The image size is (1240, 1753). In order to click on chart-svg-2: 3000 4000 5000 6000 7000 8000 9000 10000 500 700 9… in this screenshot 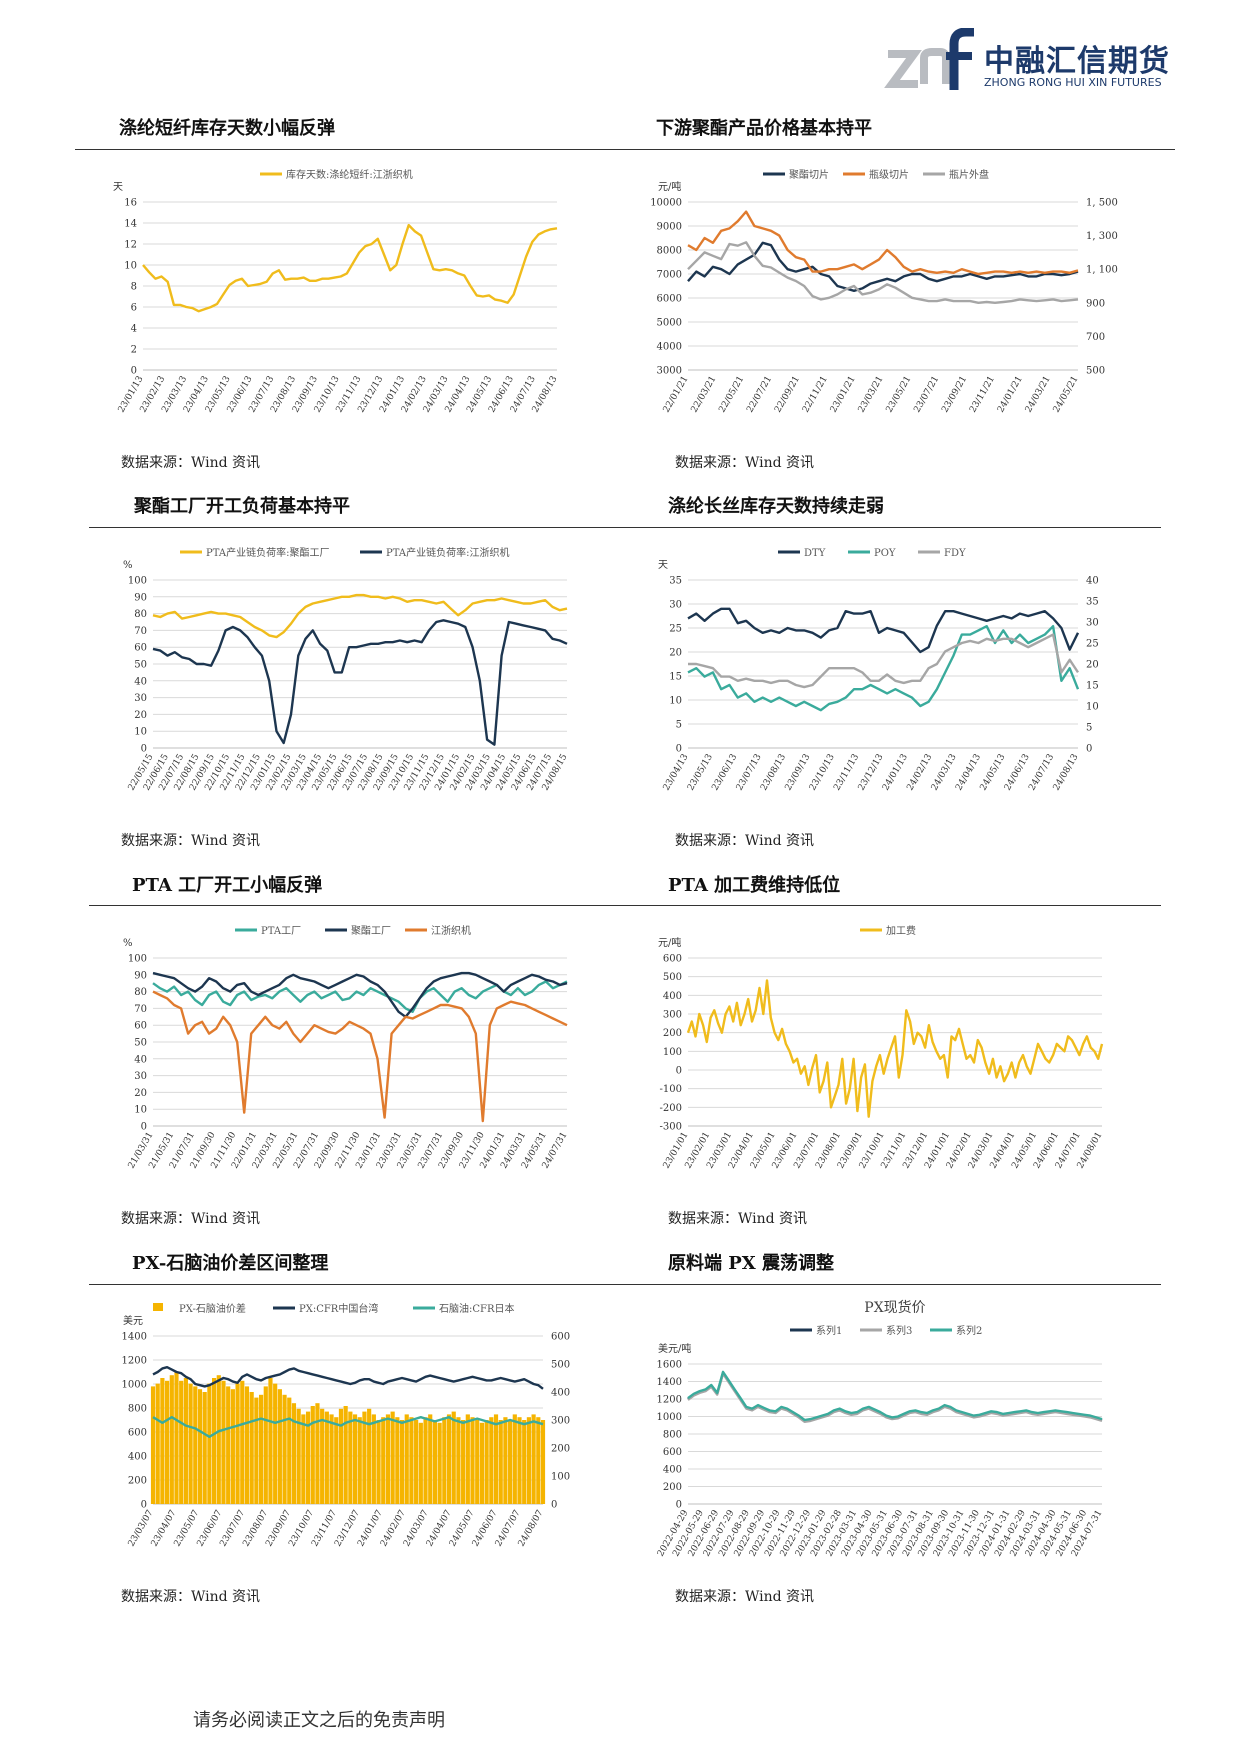, I will do `click(884, 291)`.